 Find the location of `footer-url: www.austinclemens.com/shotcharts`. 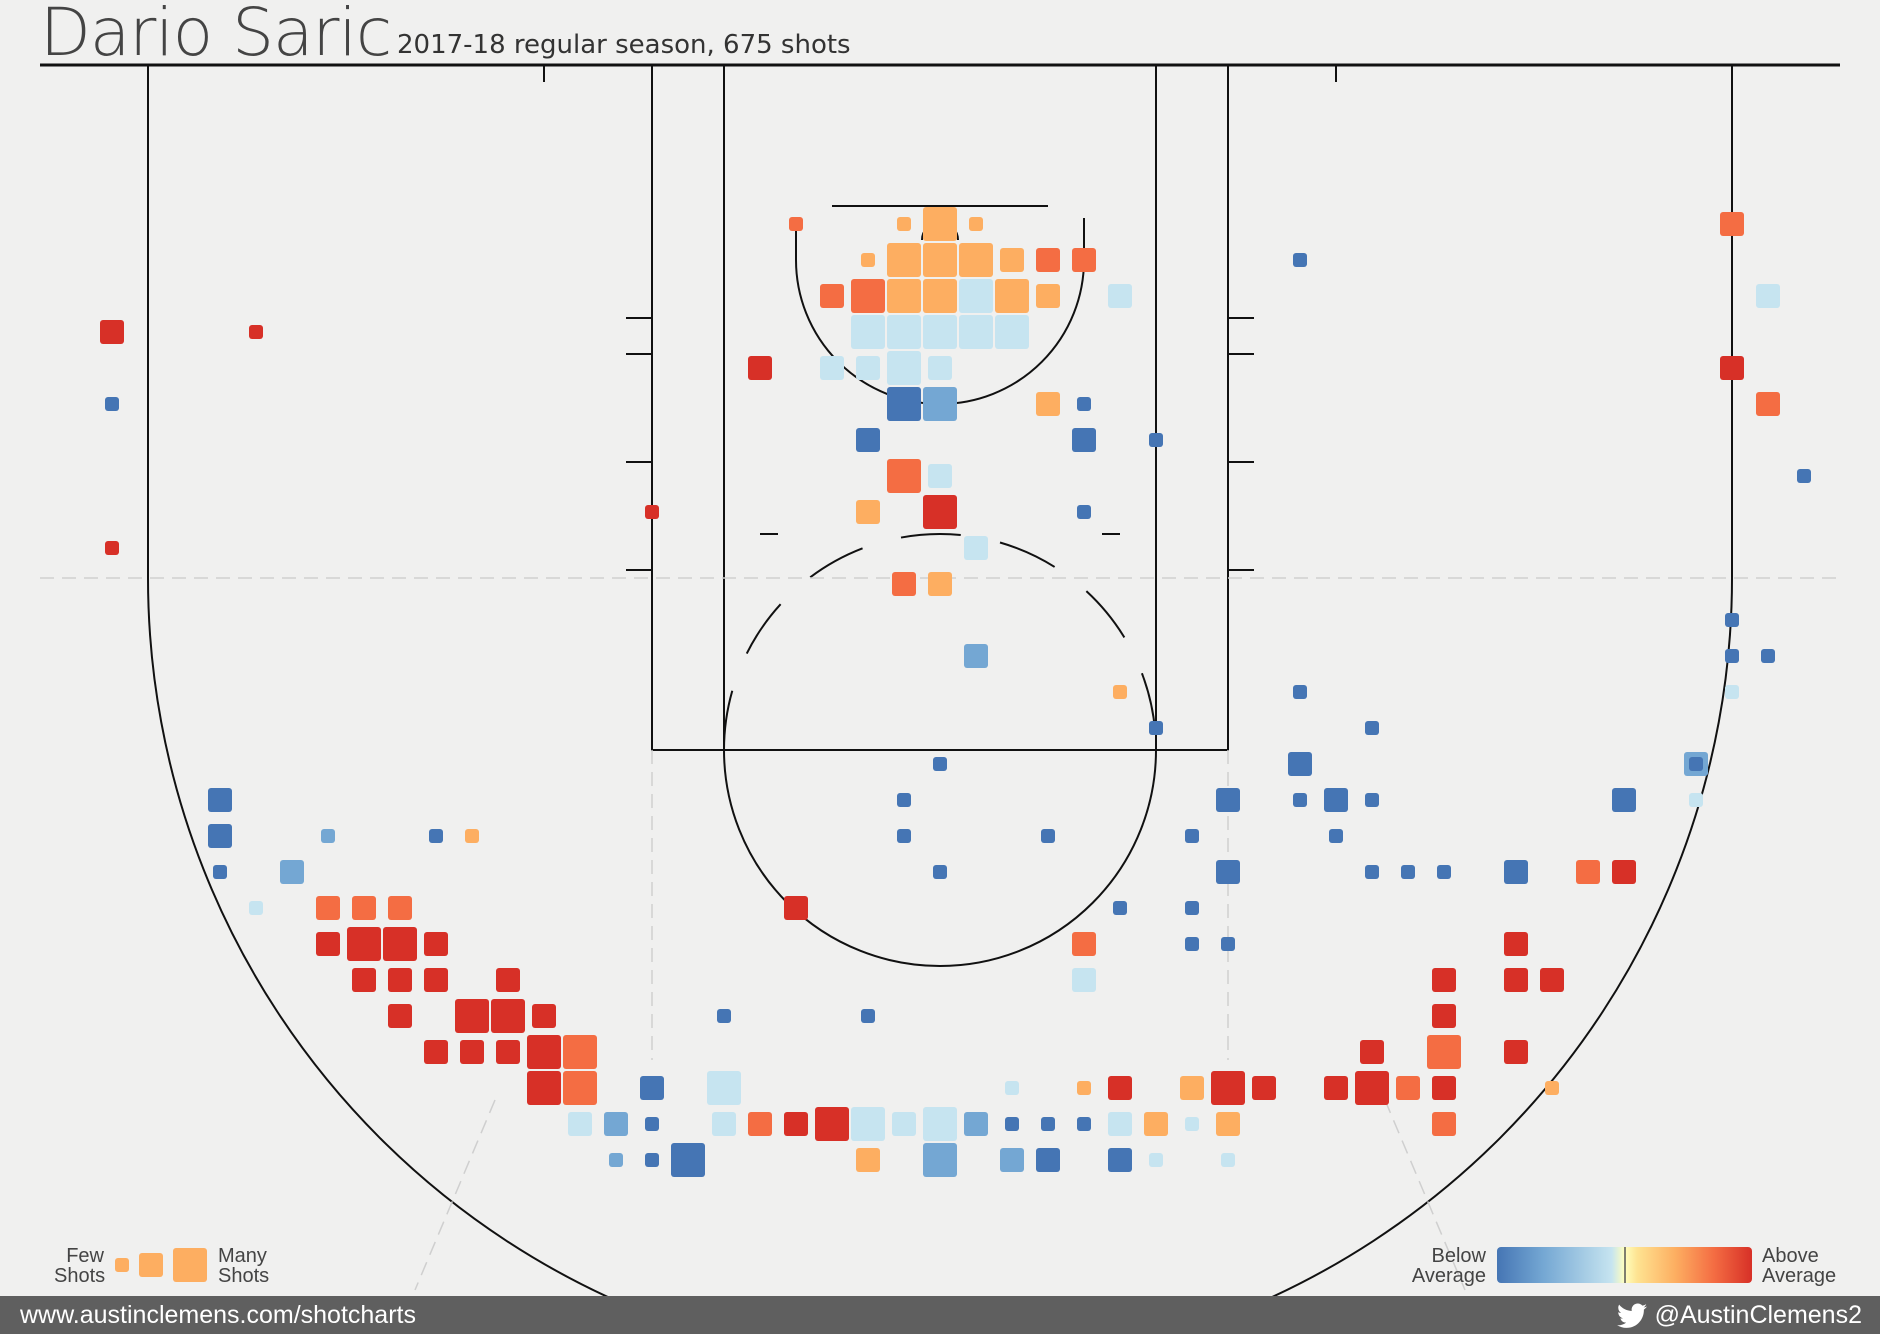

footer-url: www.austinclemens.com/shotcharts is located at coordinates (218, 1315).